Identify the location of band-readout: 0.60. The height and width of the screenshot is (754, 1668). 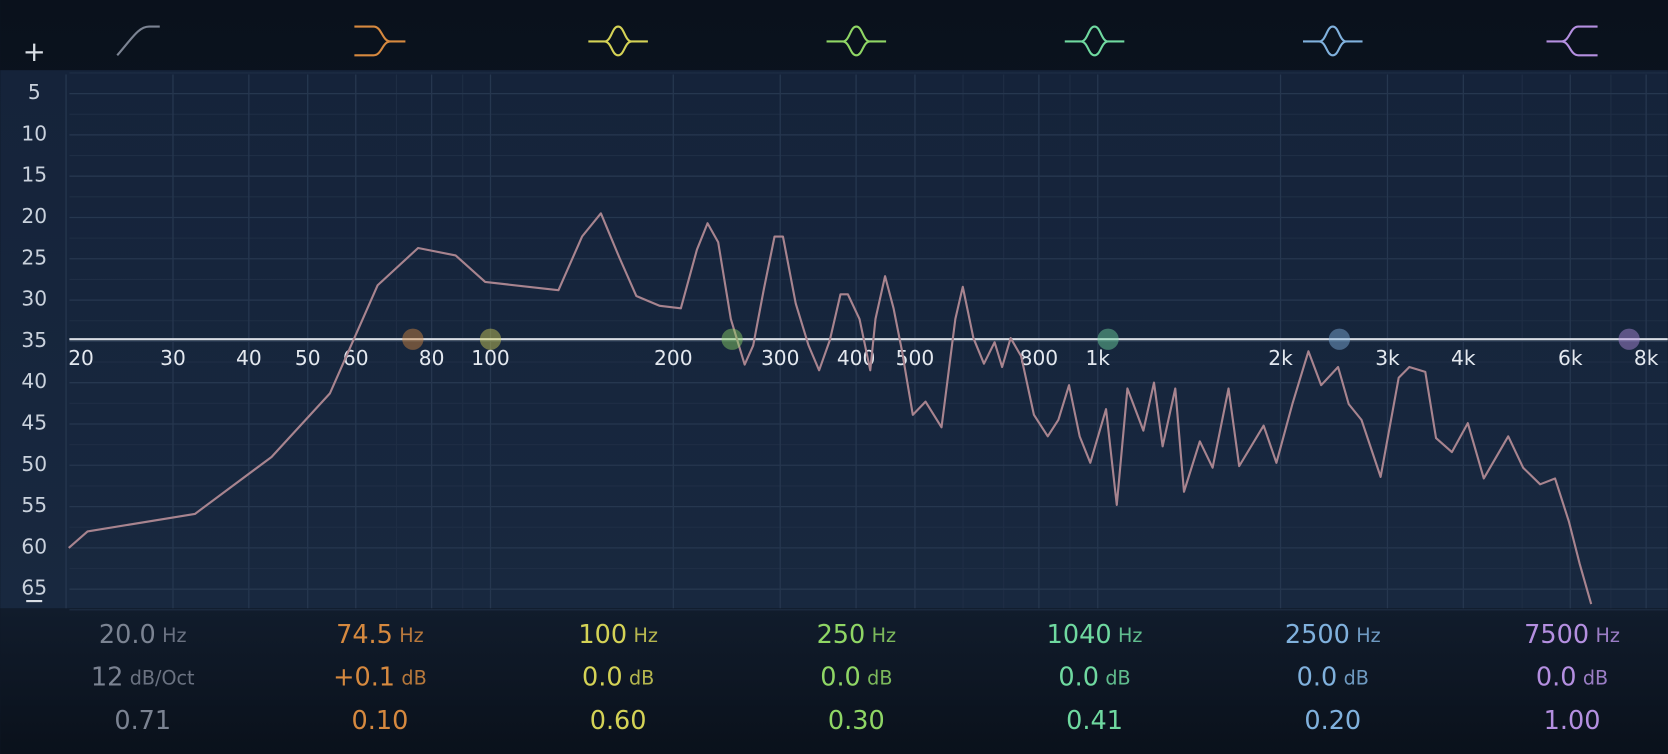
(618, 721).